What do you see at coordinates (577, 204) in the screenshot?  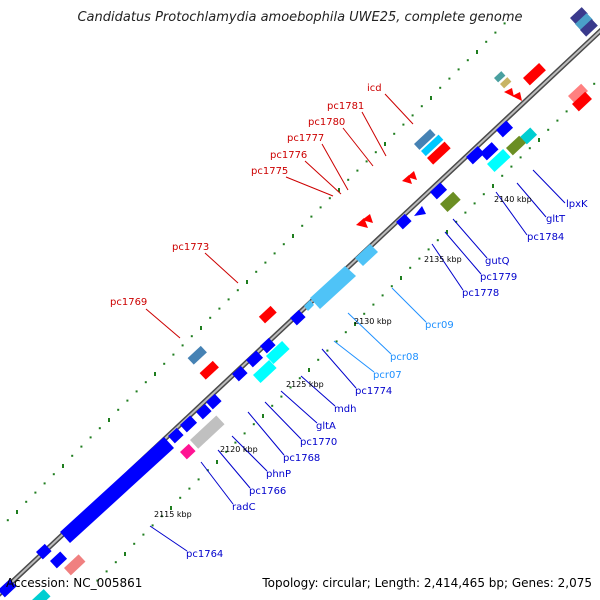 I see `gene-label-lpxk: lpxK` at bounding box center [577, 204].